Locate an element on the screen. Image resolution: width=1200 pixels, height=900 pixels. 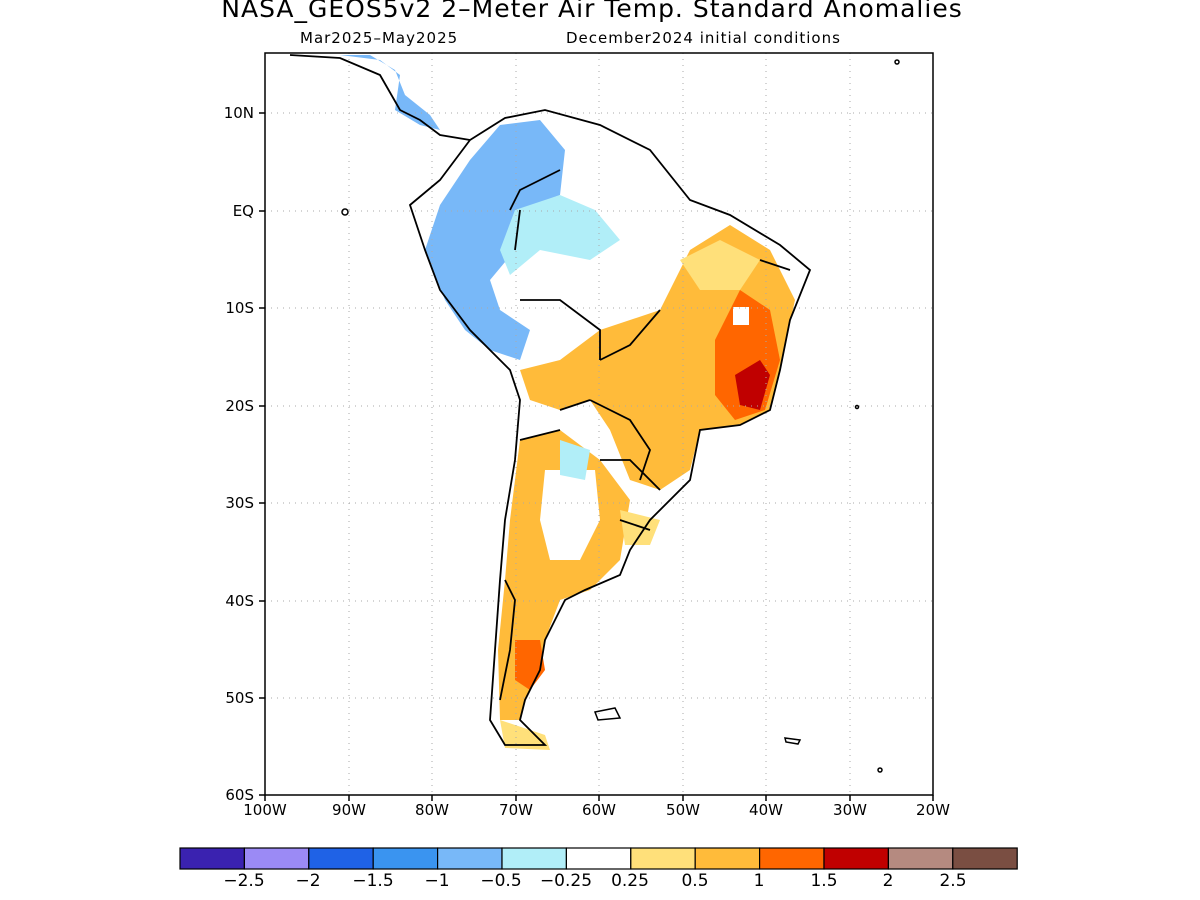
warm-anomaly-light-brazil is located at coordinates (720, 265).